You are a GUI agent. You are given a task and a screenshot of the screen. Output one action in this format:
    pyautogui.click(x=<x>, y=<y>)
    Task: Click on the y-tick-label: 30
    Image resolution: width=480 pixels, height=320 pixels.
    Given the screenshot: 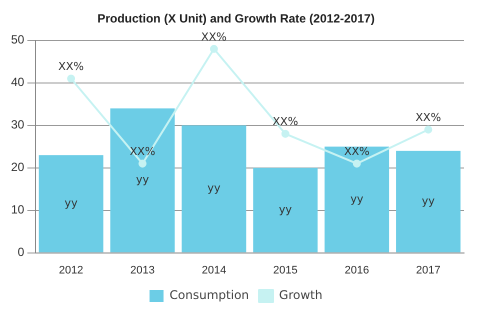 What is the action you would take?
    pyautogui.click(x=17, y=125)
    